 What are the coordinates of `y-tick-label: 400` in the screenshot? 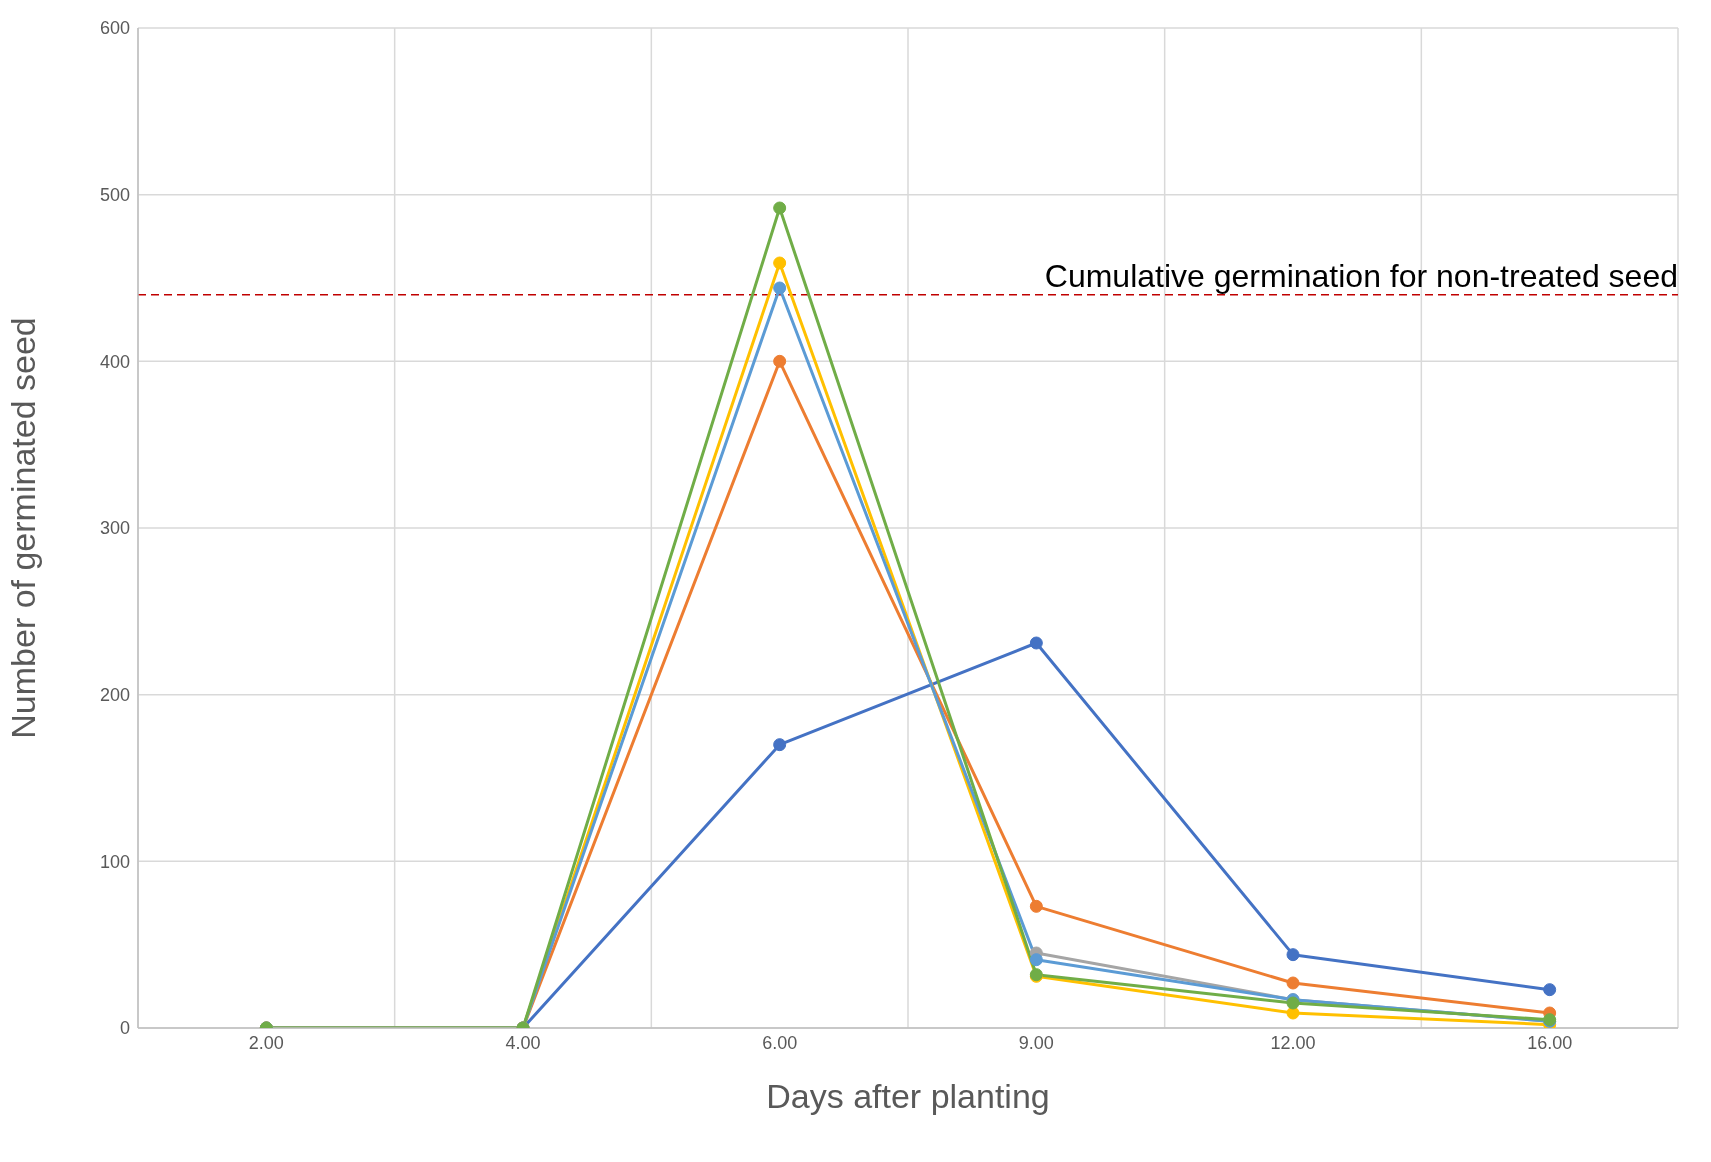 It's located at (114, 361).